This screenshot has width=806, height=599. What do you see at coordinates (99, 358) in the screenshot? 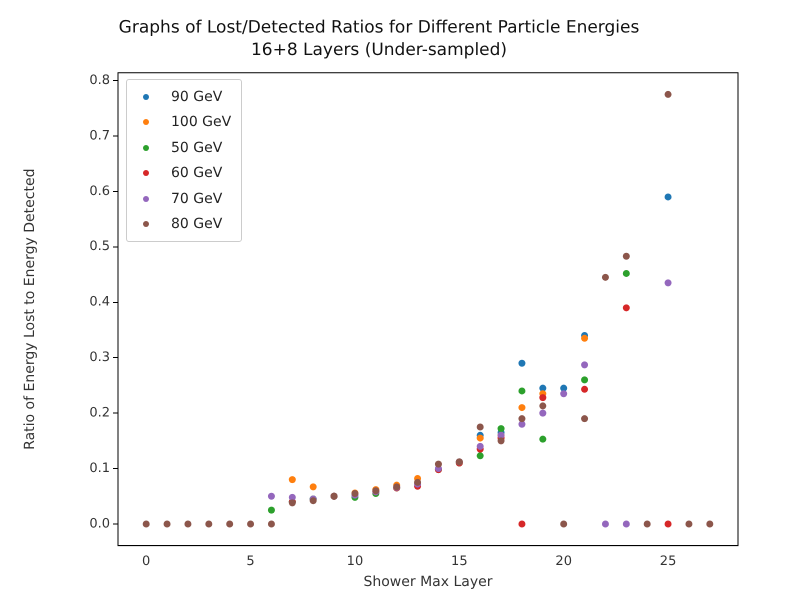
I see `y-tick-label: 0.3` at bounding box center [99, 358].